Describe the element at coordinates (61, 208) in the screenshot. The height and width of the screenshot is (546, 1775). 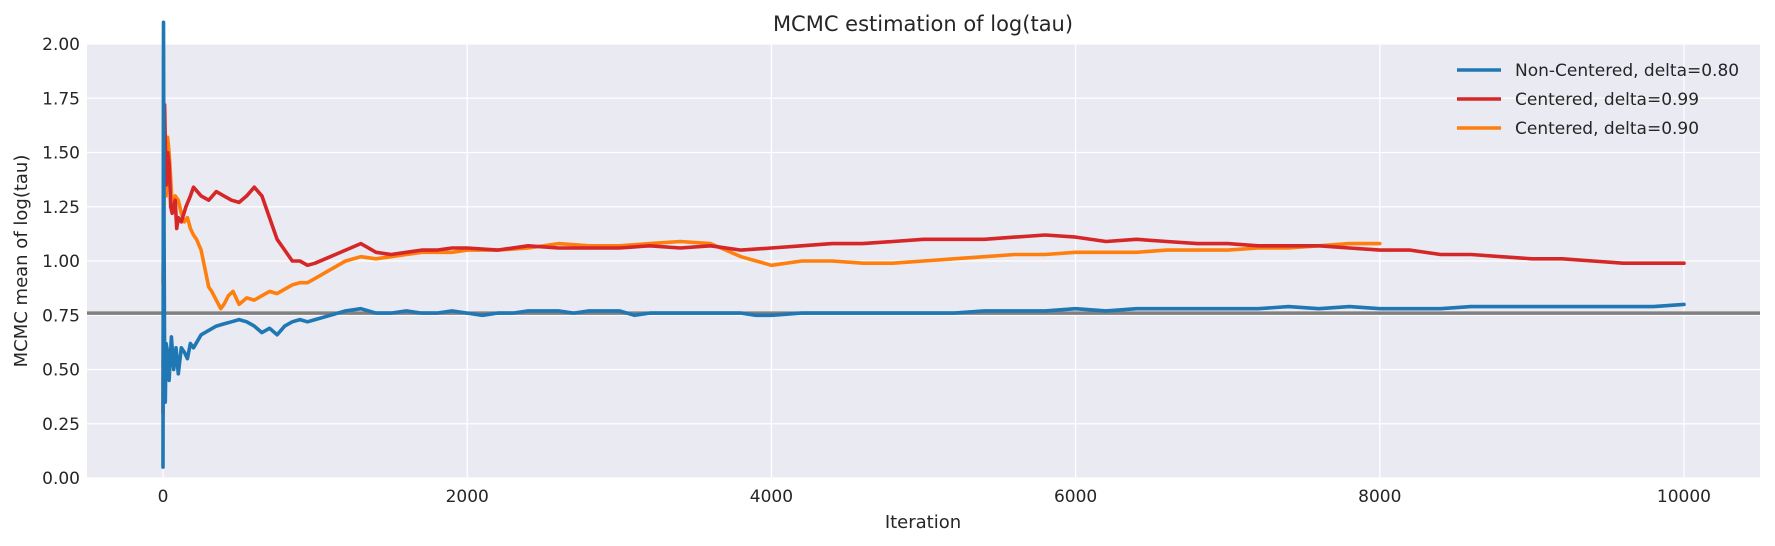
I see `y-tick-label: 1.25` at that location.